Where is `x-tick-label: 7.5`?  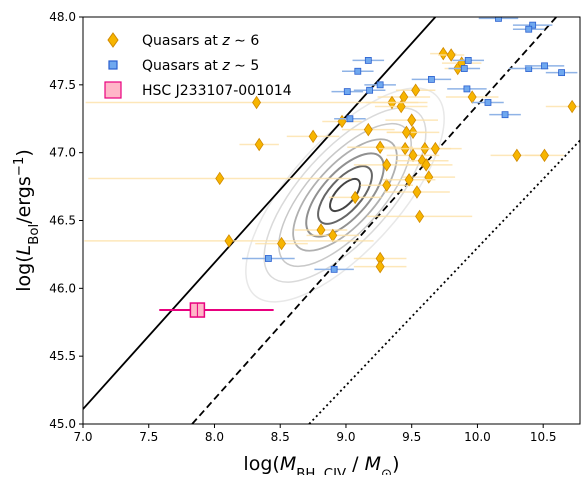 x-tick-label: 7.5 is located at coordinates (148, 437).